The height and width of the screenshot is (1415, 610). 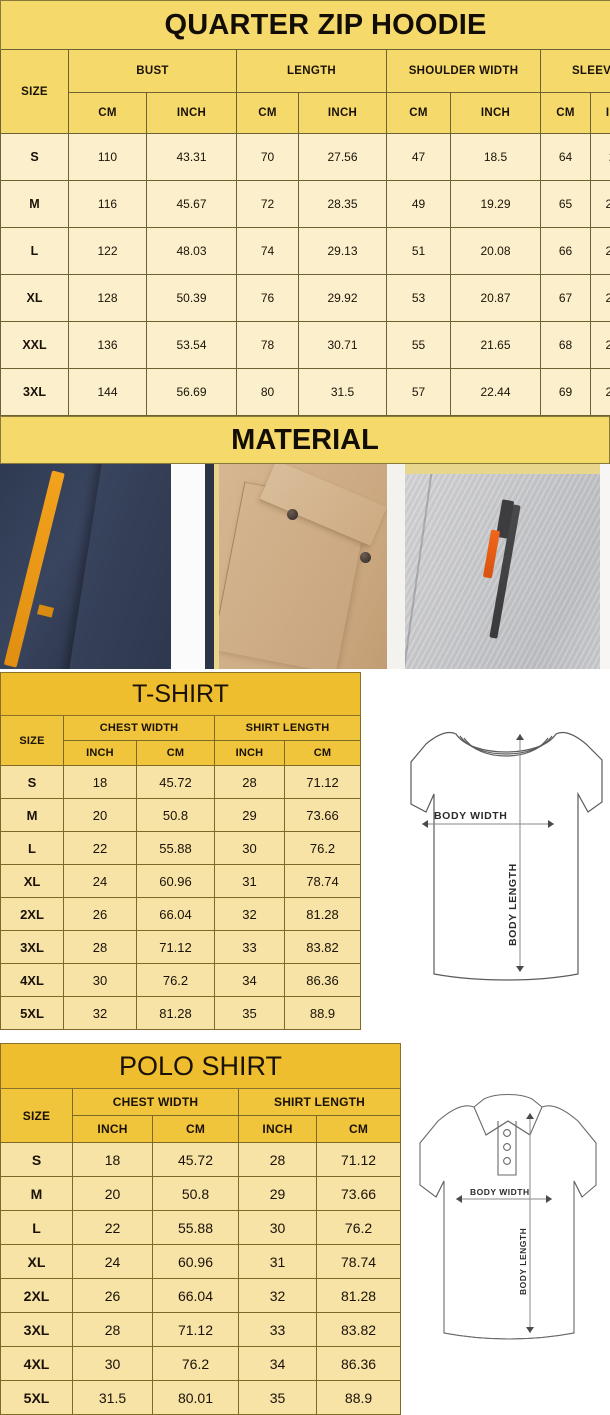 What do you see at coordinates (35, 392) in the screenshot?
I see `hoodie-cell-size: 3XL` at bounding box center [35, 392].